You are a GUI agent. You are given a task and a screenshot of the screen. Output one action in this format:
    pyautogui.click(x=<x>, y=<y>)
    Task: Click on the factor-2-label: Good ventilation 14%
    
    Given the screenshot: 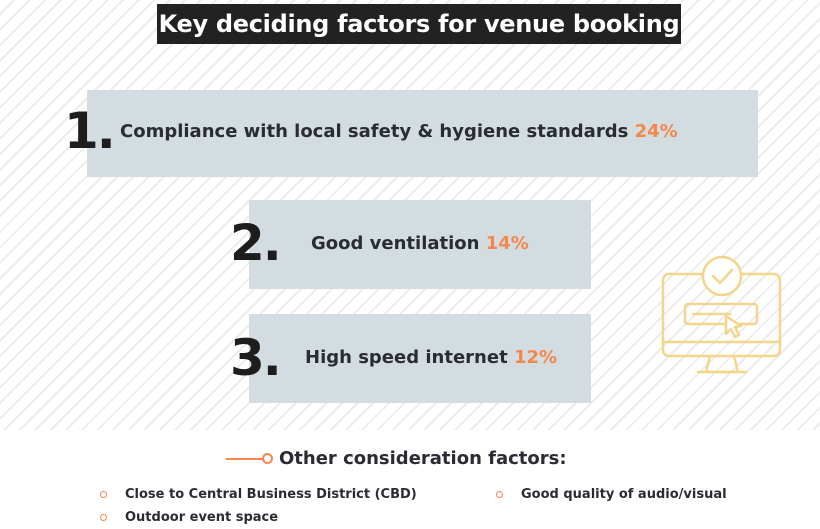 What is the action you would take?
    pyautogui.click(x=420, y=243)
    